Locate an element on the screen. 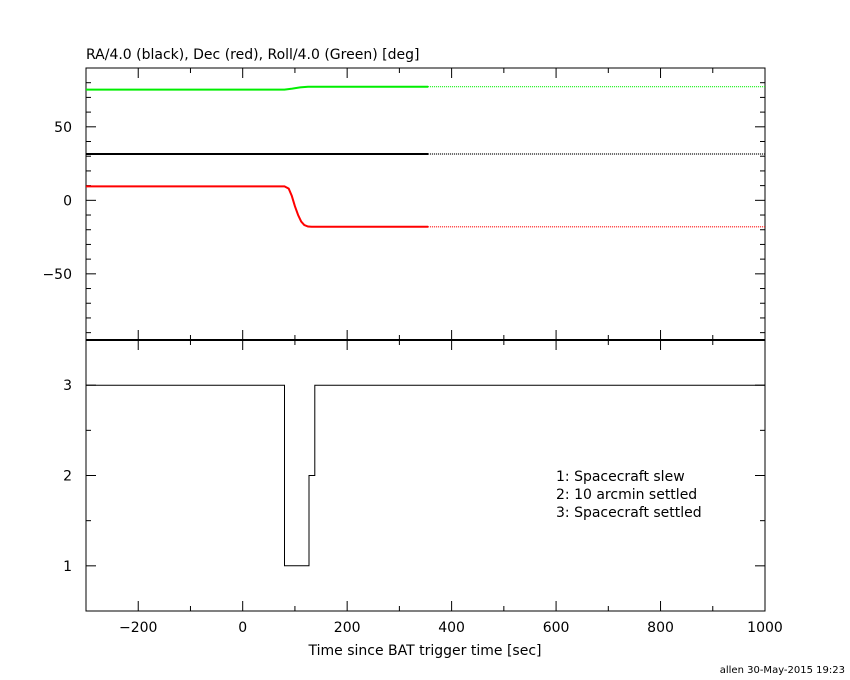 Image resolution: width=850 pixels, height=680 pixels. x-tick-label: 1000 is located at coordinates (765, 628).